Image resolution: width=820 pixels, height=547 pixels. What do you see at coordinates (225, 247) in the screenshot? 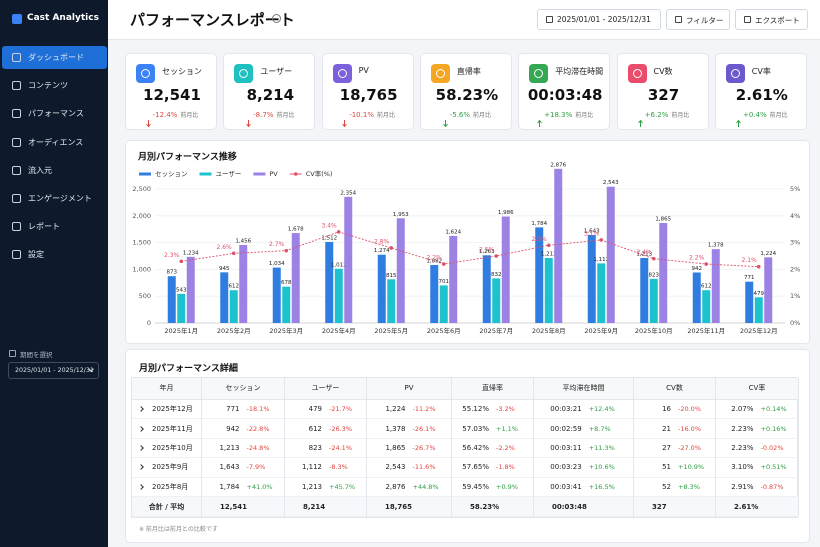
I see `line-value-label: 2.6%` at bounding box center [225, 247].